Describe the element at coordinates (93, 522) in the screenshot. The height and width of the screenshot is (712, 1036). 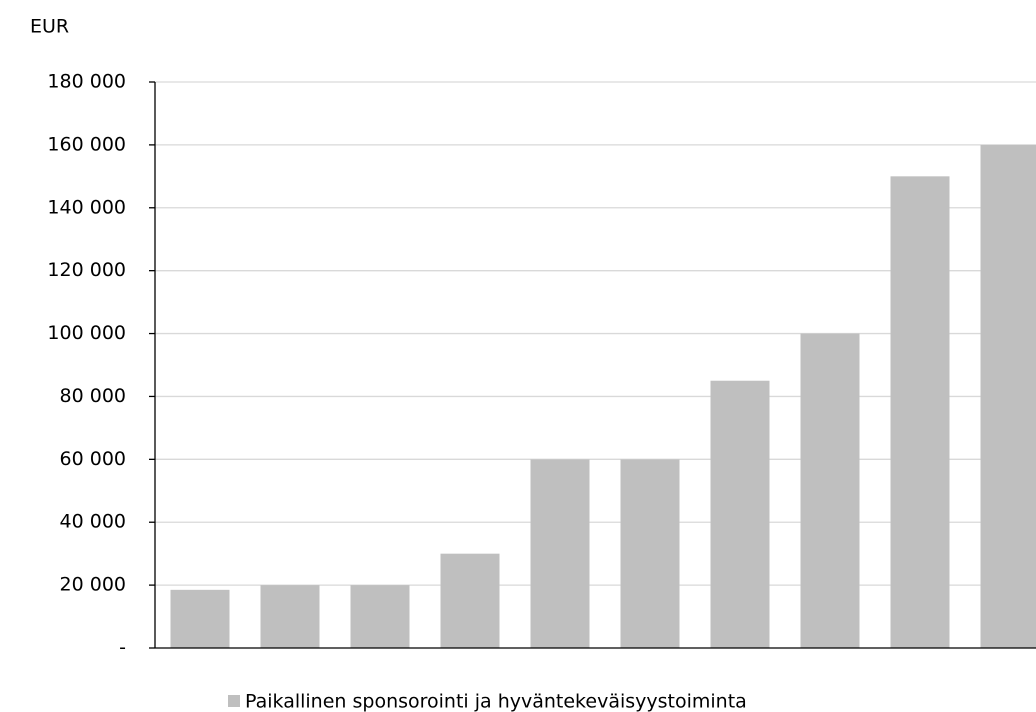
I see `y-tick-label: 40 000` at that location.